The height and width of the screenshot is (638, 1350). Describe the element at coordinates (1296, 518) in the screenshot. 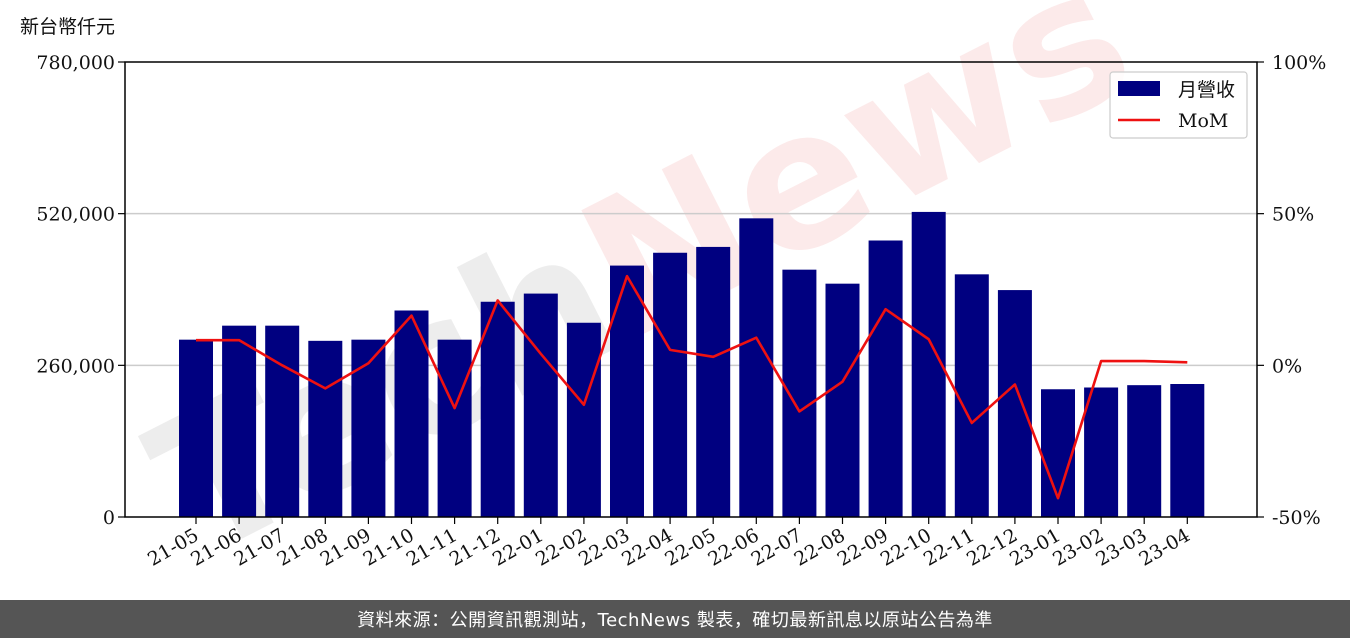

I see `right-tick-label: -50%` at that location.